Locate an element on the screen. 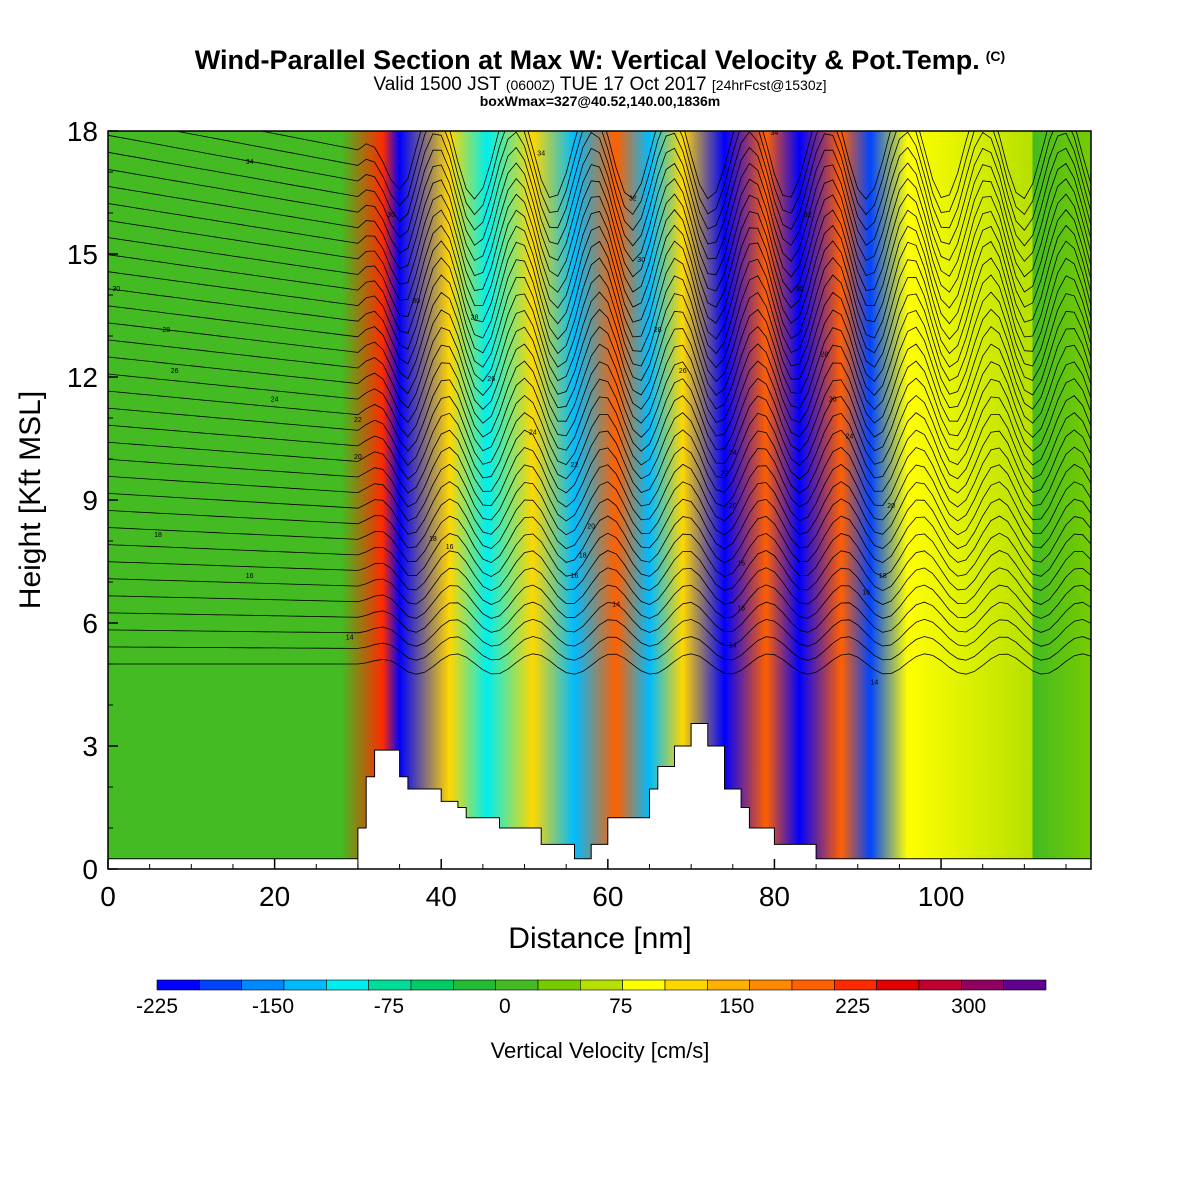 The height and width of the screenshot is (1200, 1200). y-axis: 0 3 6 9 12 15 18 is located at coordinates (92, 500).